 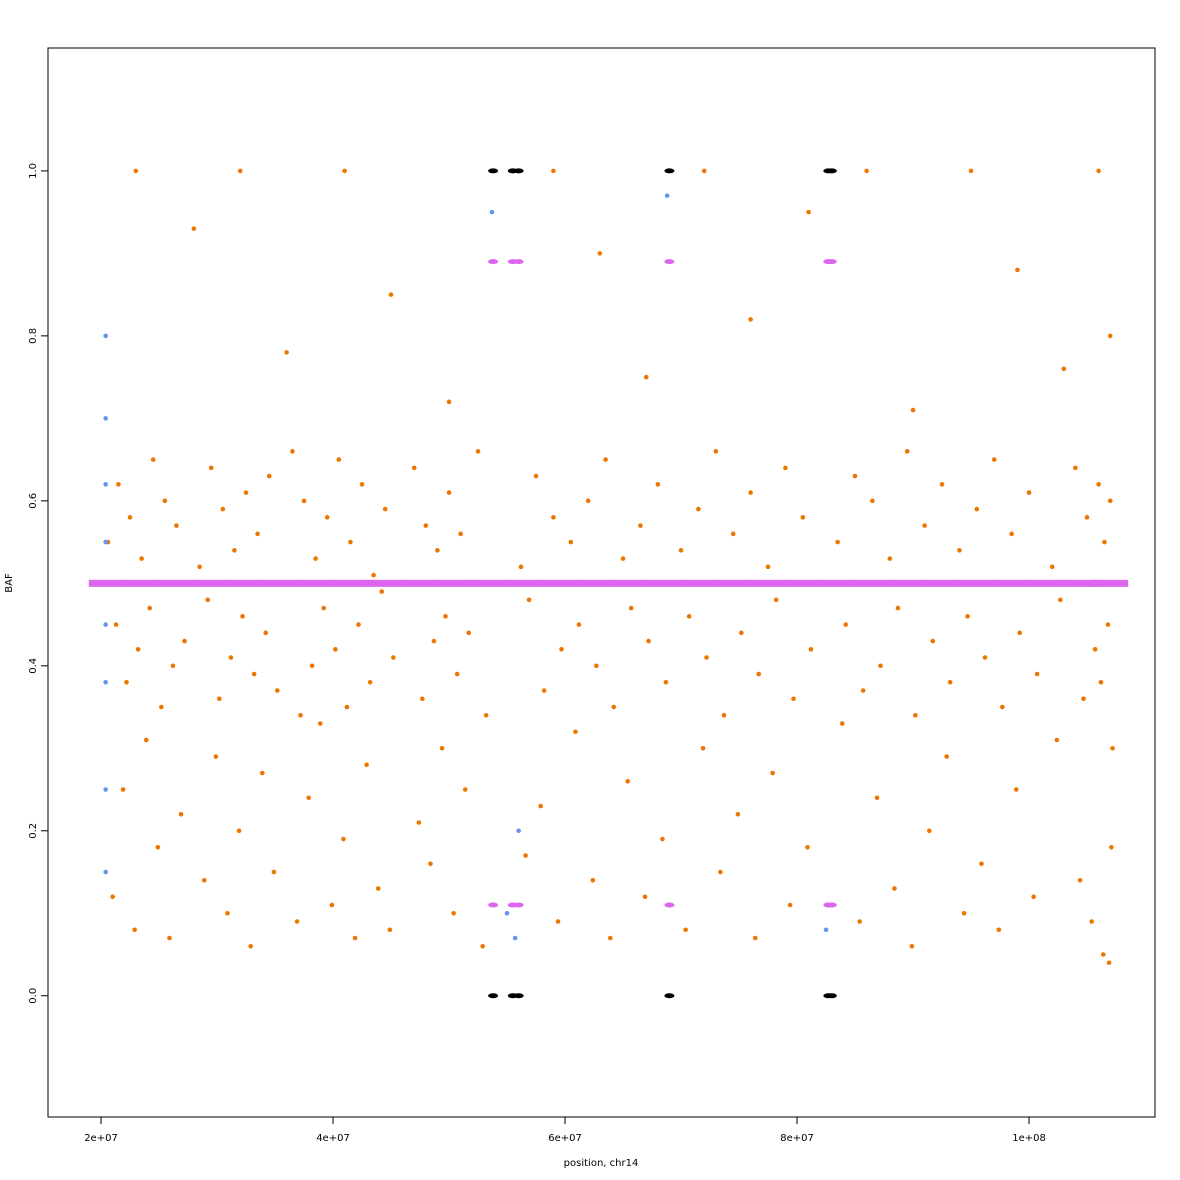 I want to click on y-tick-label: 0.4, so click(x=33, y=666).